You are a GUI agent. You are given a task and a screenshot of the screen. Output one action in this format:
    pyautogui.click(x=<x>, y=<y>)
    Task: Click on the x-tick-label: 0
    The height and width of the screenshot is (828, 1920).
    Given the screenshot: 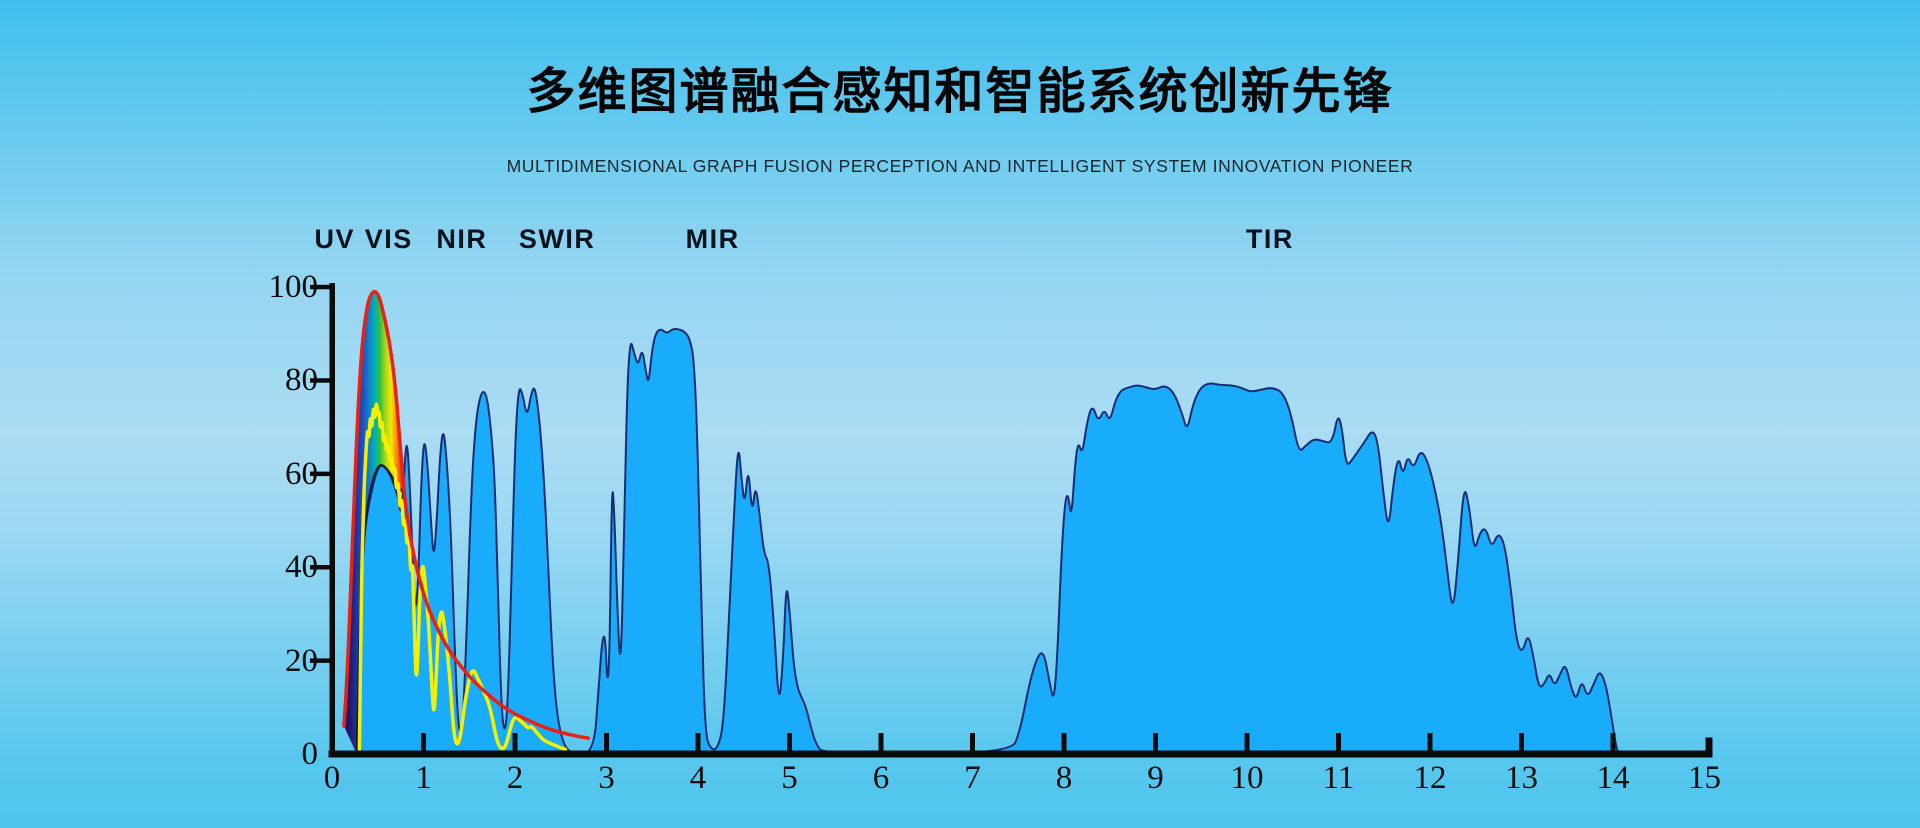 What is the action you would take?
    pyautogui.click(x=332, y=778)
    